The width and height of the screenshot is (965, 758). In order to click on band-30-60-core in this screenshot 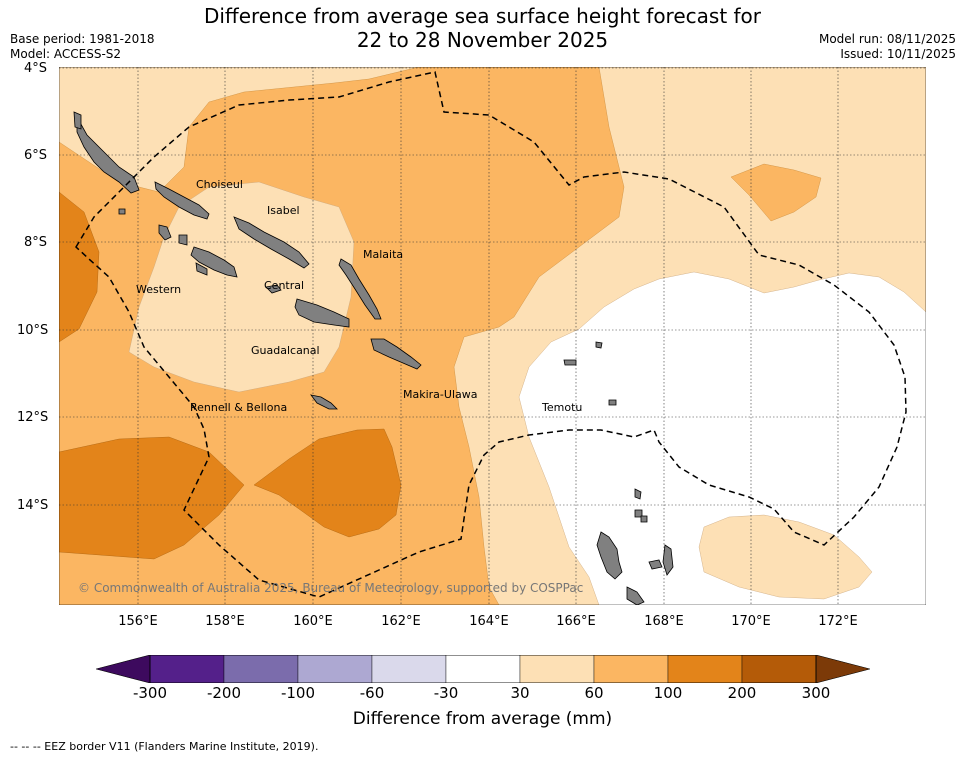, I will do `click(241, 287)`.